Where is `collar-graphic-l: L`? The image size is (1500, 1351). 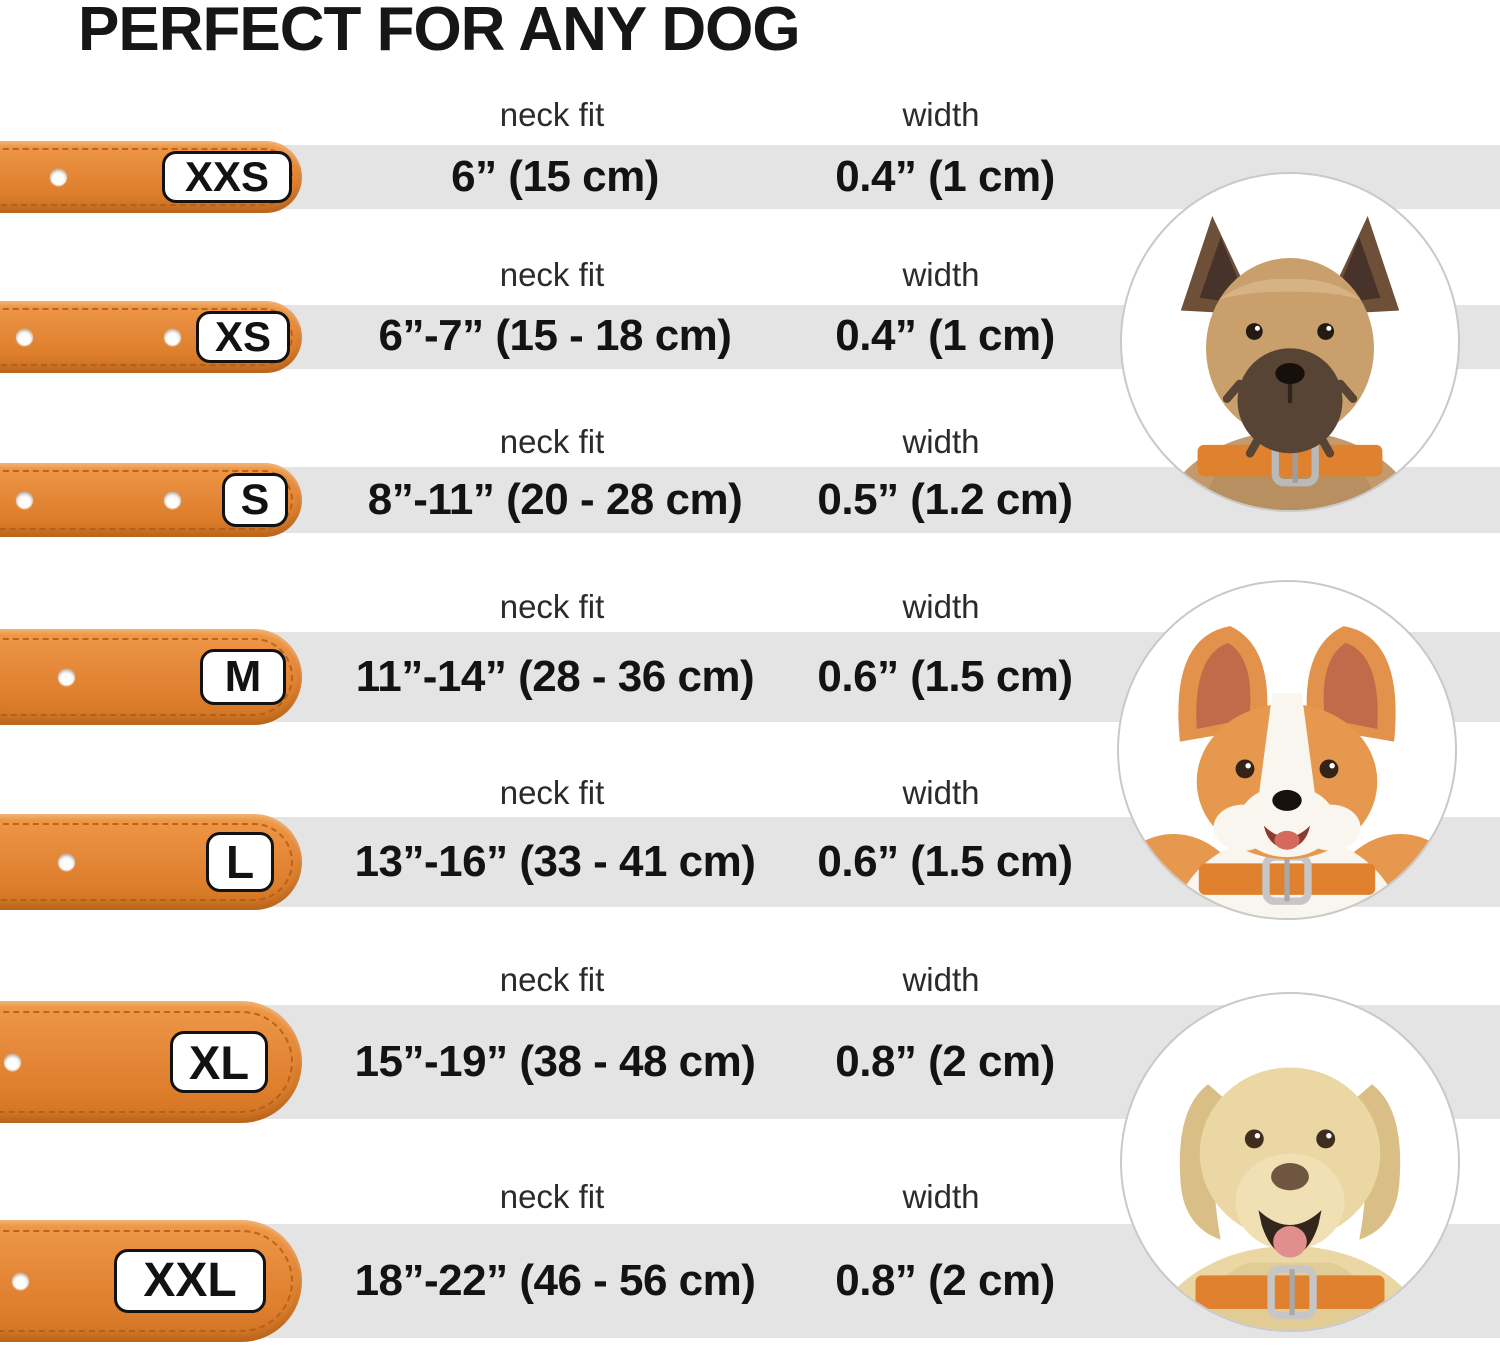 collar-graphic-l: L is located at coordinates (151, 862).